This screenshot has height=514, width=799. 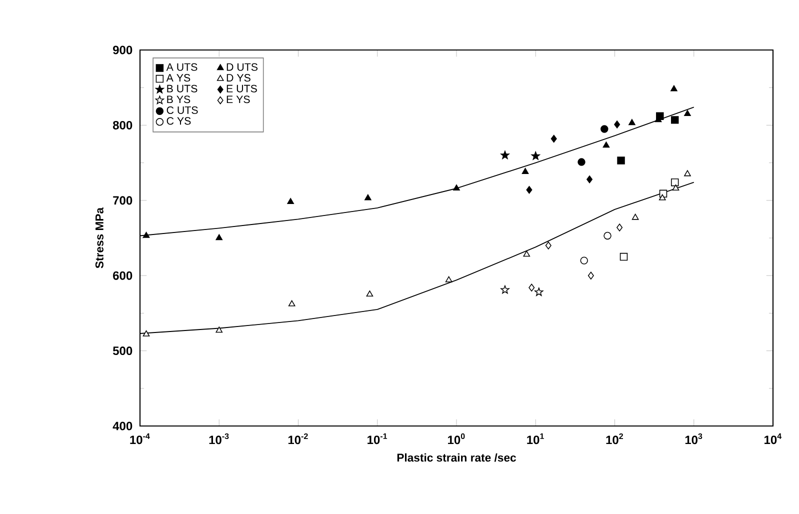 I want to click on y-axis-title: Stress MPa, so click(x=99, y=237).